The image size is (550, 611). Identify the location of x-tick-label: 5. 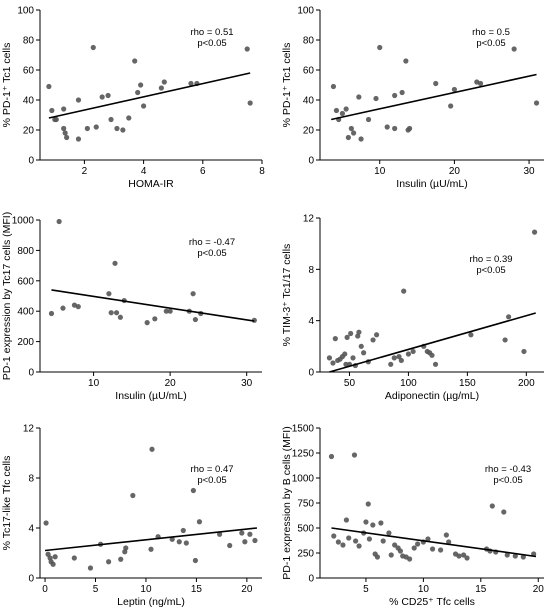
(366, 589).